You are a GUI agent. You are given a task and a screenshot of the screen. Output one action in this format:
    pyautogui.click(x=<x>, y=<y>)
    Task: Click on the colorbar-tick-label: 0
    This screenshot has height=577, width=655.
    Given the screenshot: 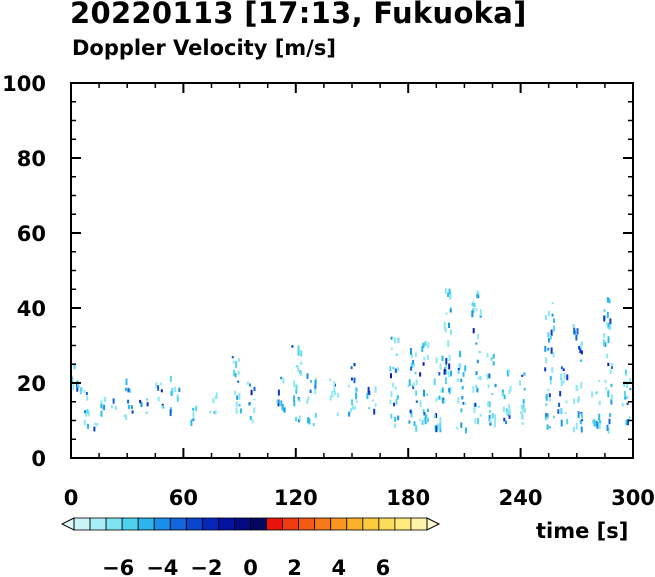 What is the action you would take?
    pyautogui.click(x=250, y=566)
    